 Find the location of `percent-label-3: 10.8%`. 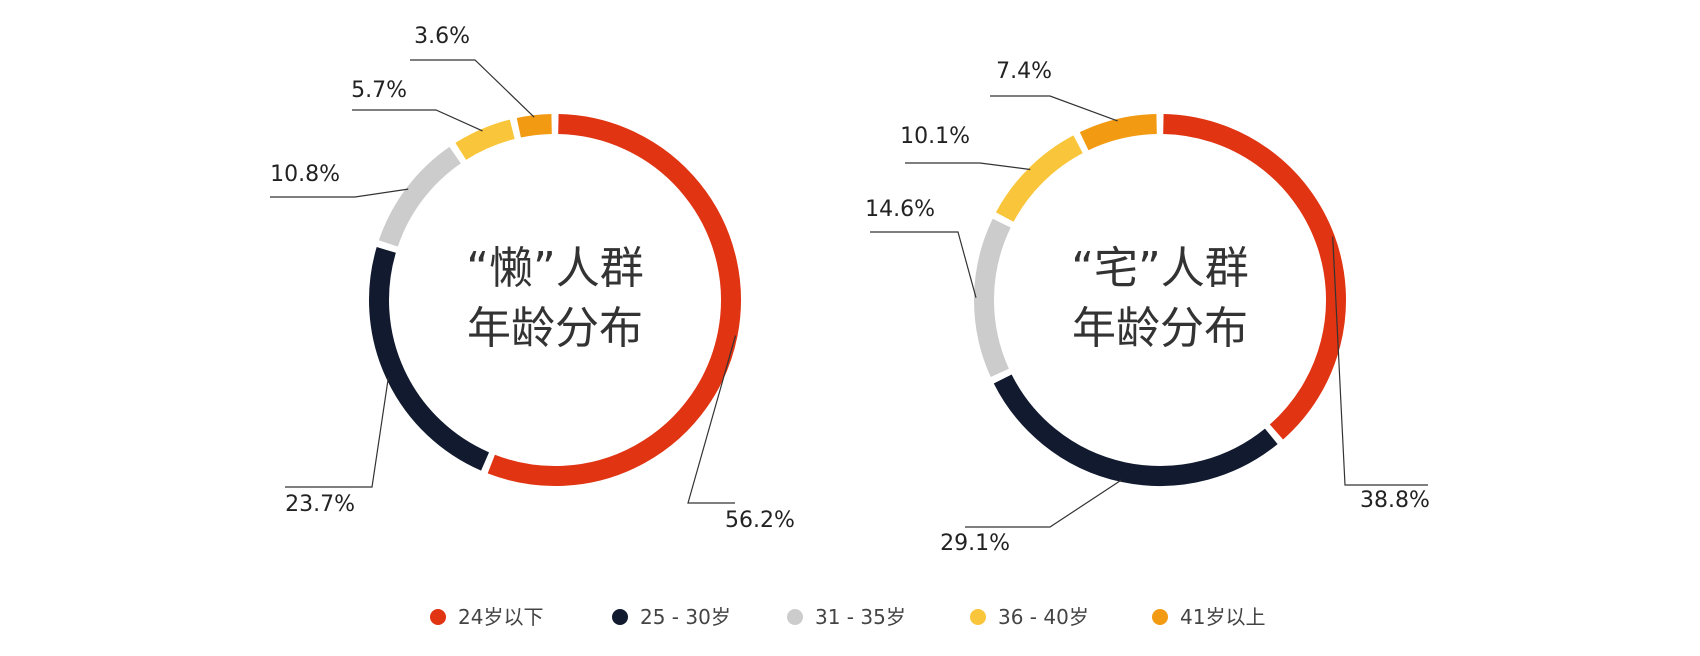

percent-label-3: 10.8% is located at coordinates (305, 174).